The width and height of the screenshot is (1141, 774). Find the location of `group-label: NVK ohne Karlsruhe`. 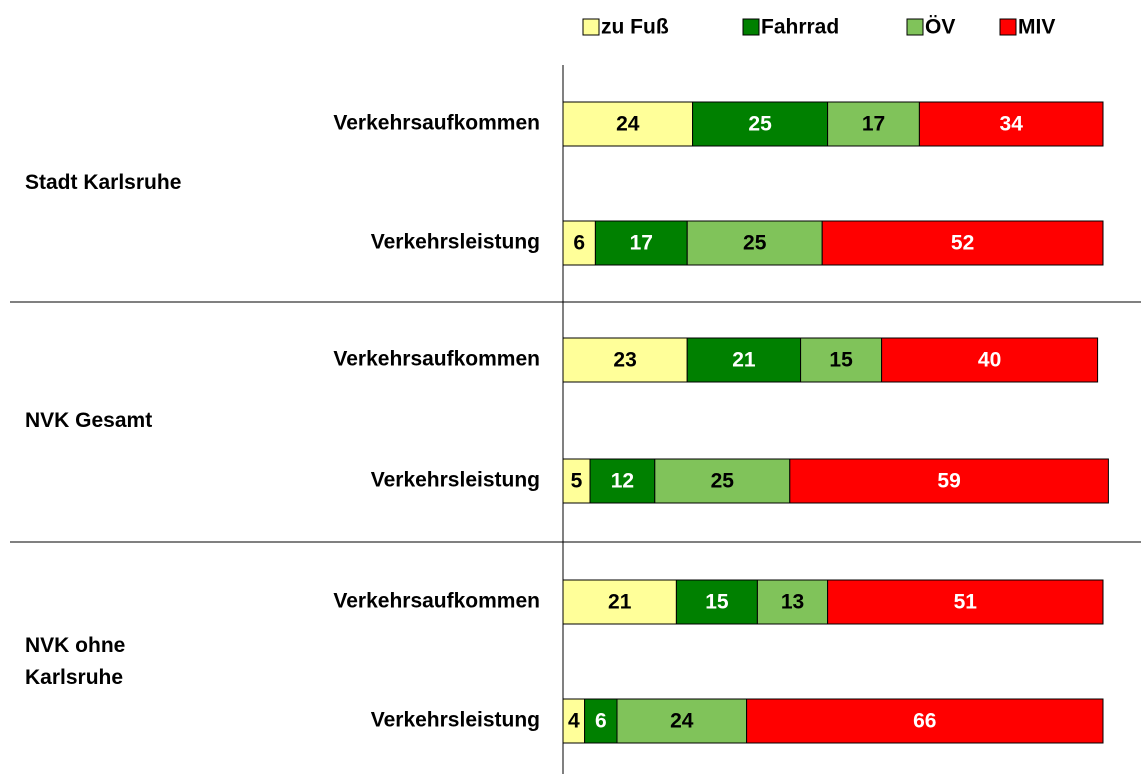

group-label: NVK ohne Karlsruhe is located at coordinates (75, 661).